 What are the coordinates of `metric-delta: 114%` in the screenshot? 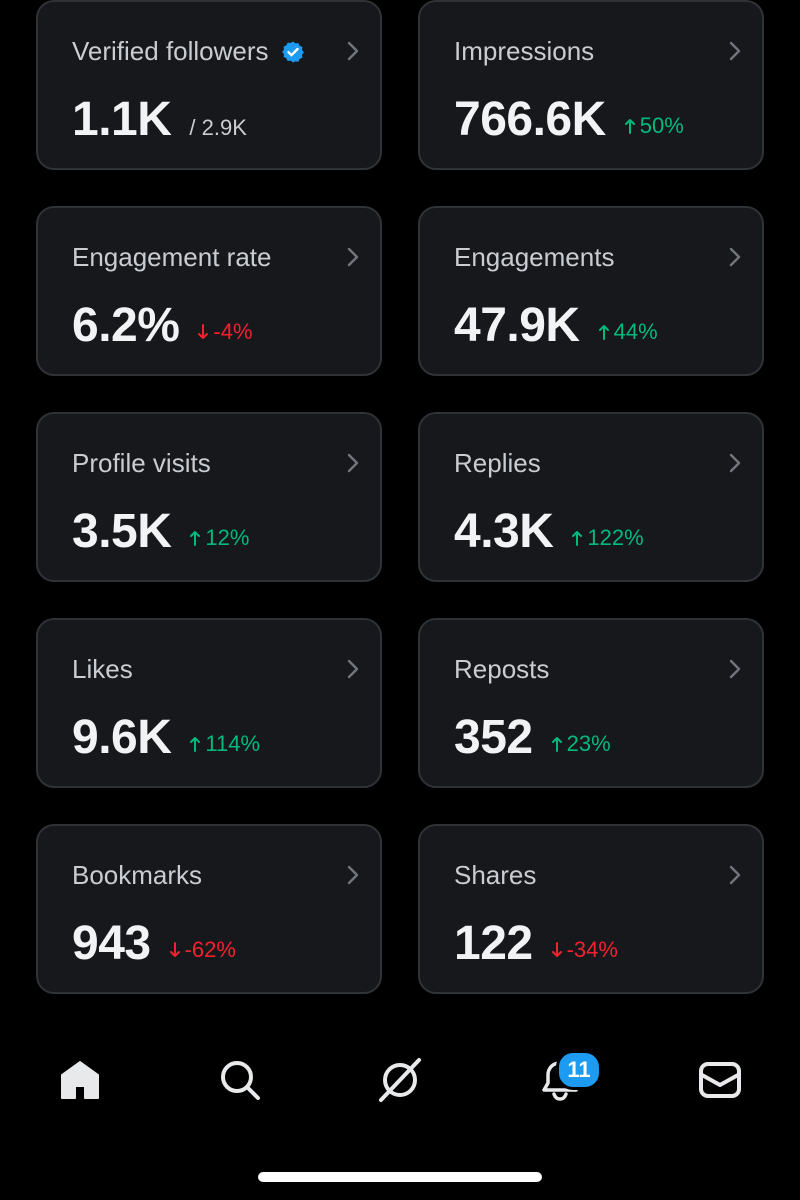 It's located at (224, 744).